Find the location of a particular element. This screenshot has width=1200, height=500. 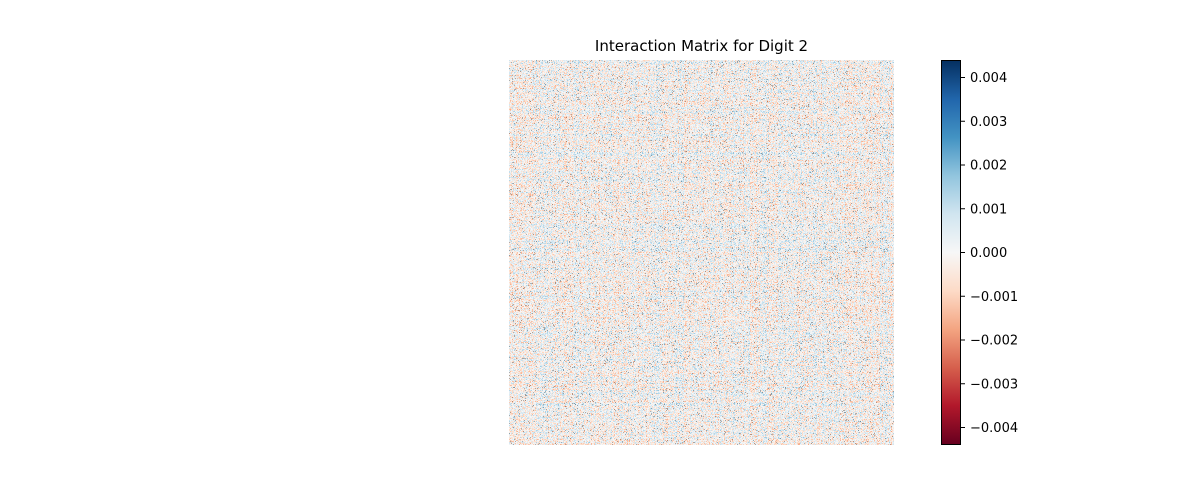

colorbar-tick-label: 0.000 is located at coordinates (988, 253).